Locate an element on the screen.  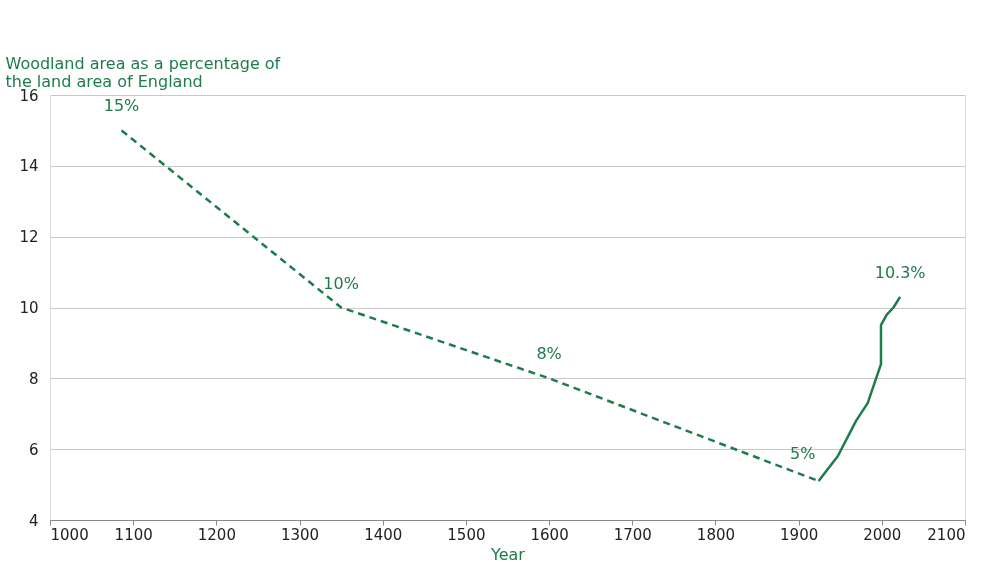
y-tick-label: 8 is located at coordinates (33, 378).